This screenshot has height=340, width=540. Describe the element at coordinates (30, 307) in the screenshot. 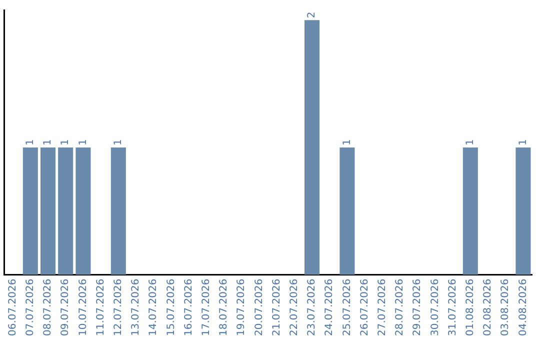

I see `x-tick-label: 07.07.2026` at that location.